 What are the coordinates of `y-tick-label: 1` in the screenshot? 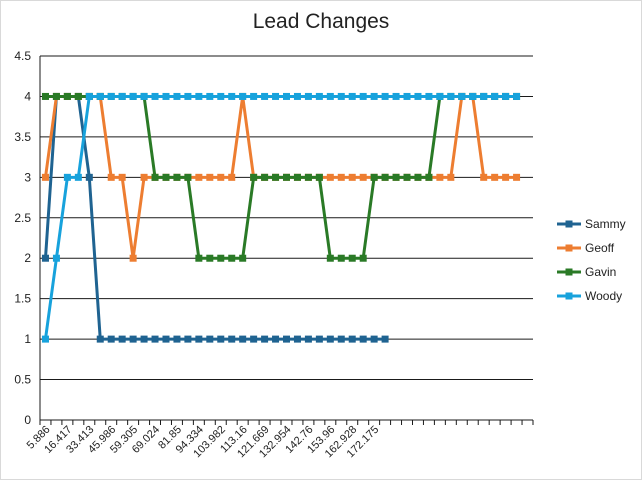 It's located at (27, 339).